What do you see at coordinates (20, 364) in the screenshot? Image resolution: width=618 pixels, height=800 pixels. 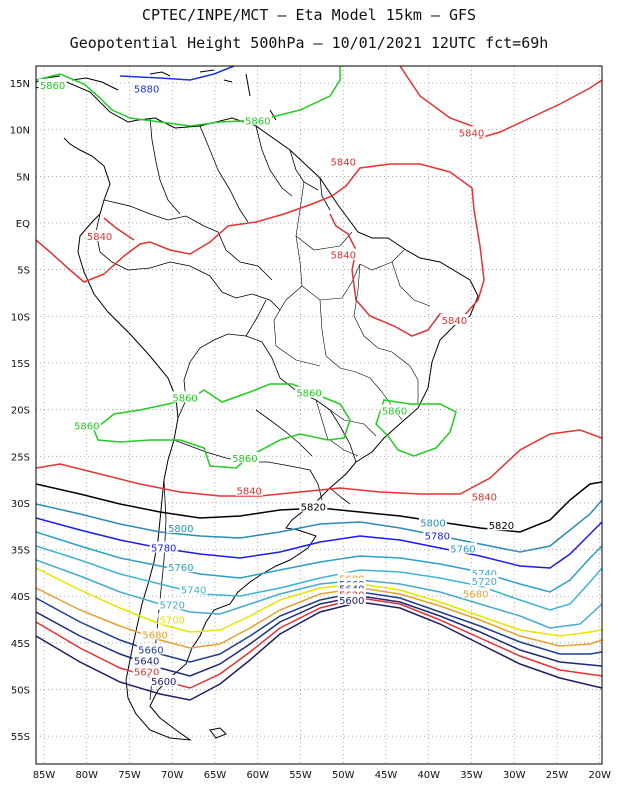 I see `lat-tick-label: 15S` at bounding box center [20, 364].